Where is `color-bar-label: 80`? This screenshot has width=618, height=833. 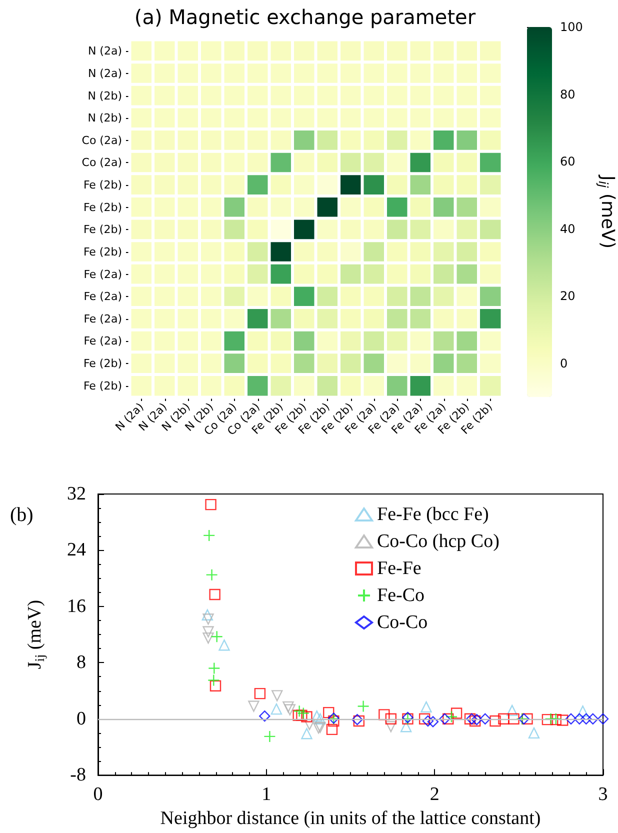
color-bar-label: 80 is located at coordinates (568, 94).